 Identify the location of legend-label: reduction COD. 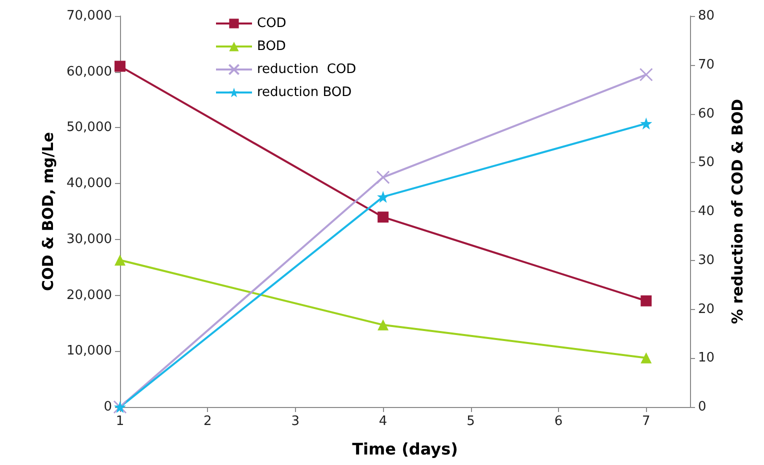
(306, 69).